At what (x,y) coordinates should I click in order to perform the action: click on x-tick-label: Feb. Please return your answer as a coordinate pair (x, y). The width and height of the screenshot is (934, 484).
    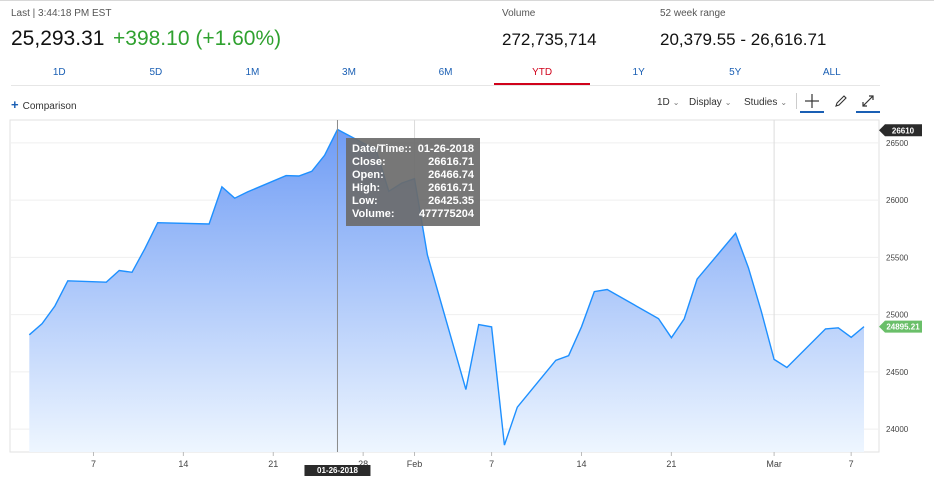
    Looking at the image, I should click on (415, 464).